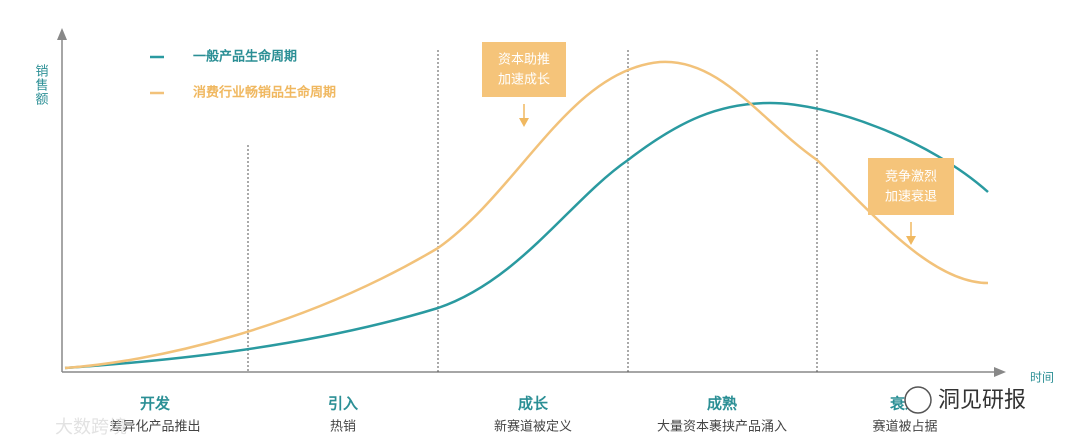 The width and height of the screenshot is (1080, 446). Describe the element at coordinates (154, 427) in the screenshot. I see `stage-subtitle: 差异化产品推出` at that location.